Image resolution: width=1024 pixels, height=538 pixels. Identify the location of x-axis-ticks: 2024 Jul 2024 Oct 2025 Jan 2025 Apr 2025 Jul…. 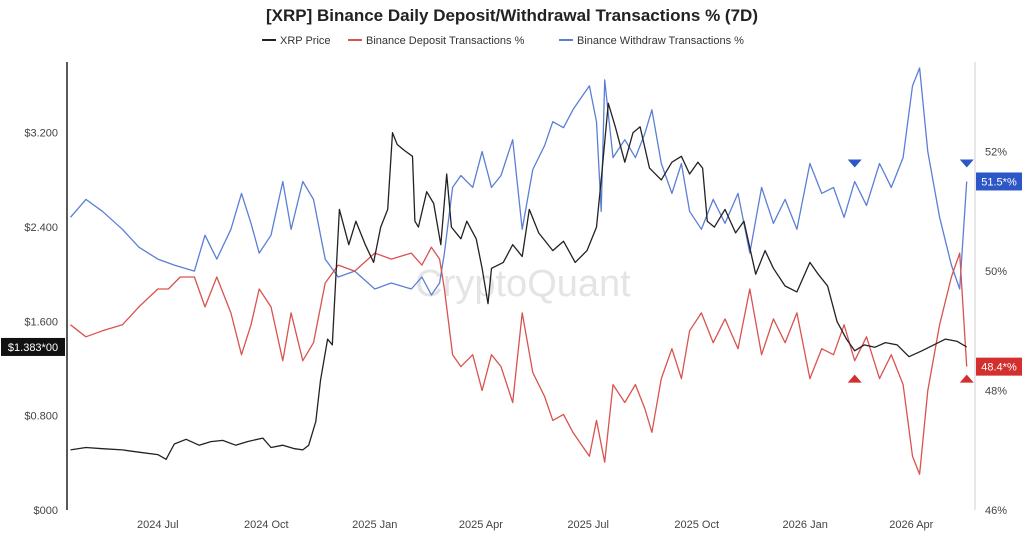
(535, 525).